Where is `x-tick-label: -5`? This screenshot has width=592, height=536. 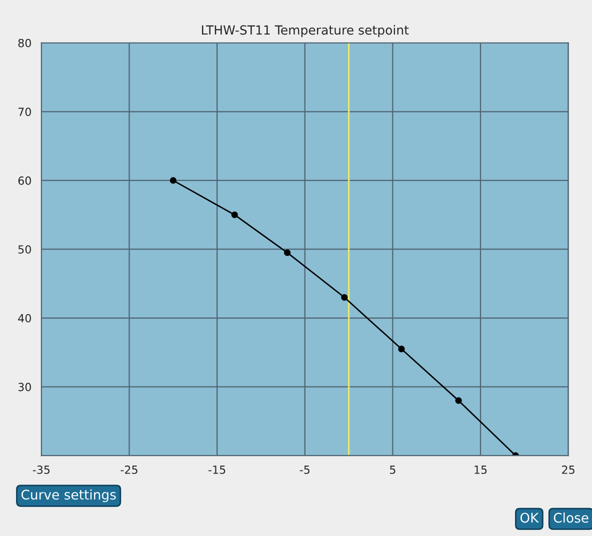 x-tick-label: -5 is located at coordinates (305, 470).